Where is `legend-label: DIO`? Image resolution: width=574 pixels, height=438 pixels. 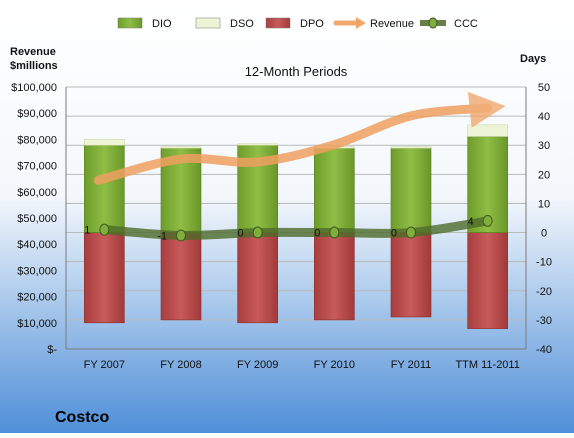 legend-label: DIO is located at coordinates (162, 24).